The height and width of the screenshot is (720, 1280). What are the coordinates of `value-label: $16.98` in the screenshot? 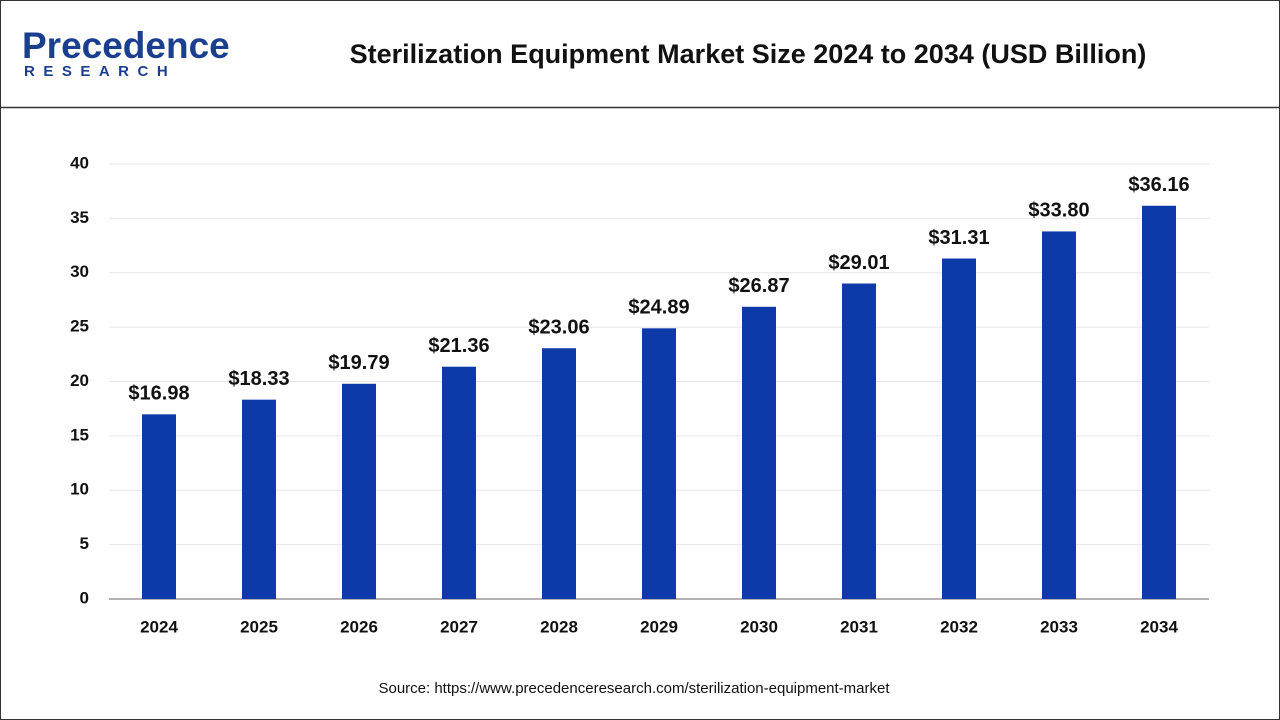 It's located at (158, 394).